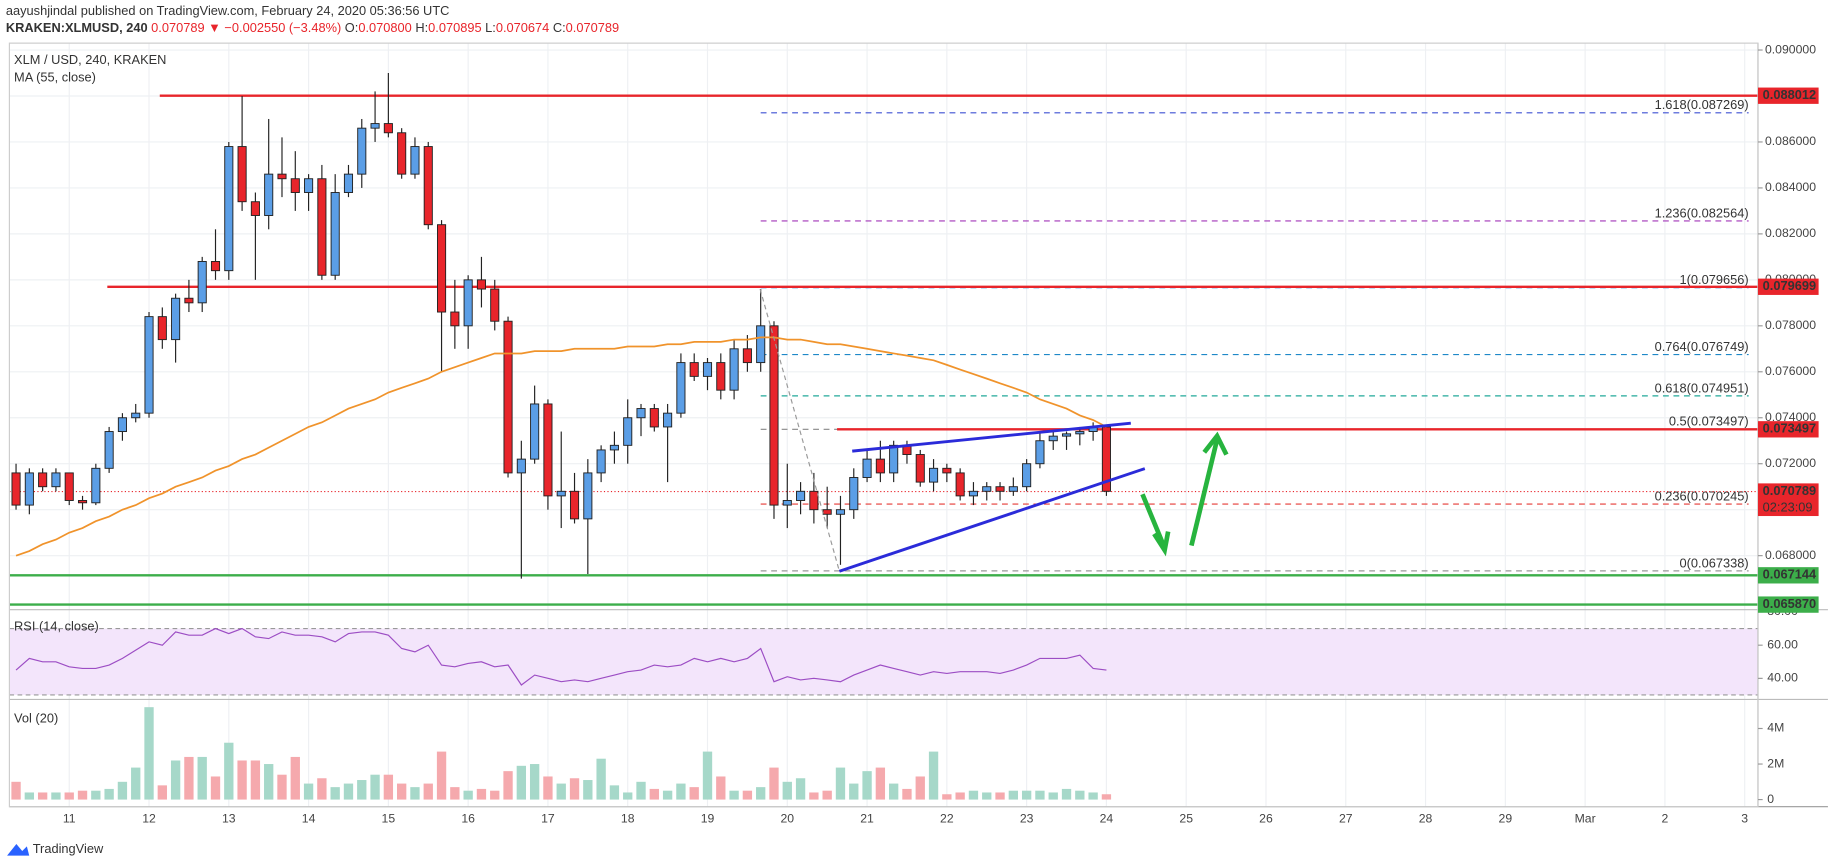 The width and height of the screenshot is (1828, 868). I want to click on rsi-tick-label: 40.00, so click(1782, 678).